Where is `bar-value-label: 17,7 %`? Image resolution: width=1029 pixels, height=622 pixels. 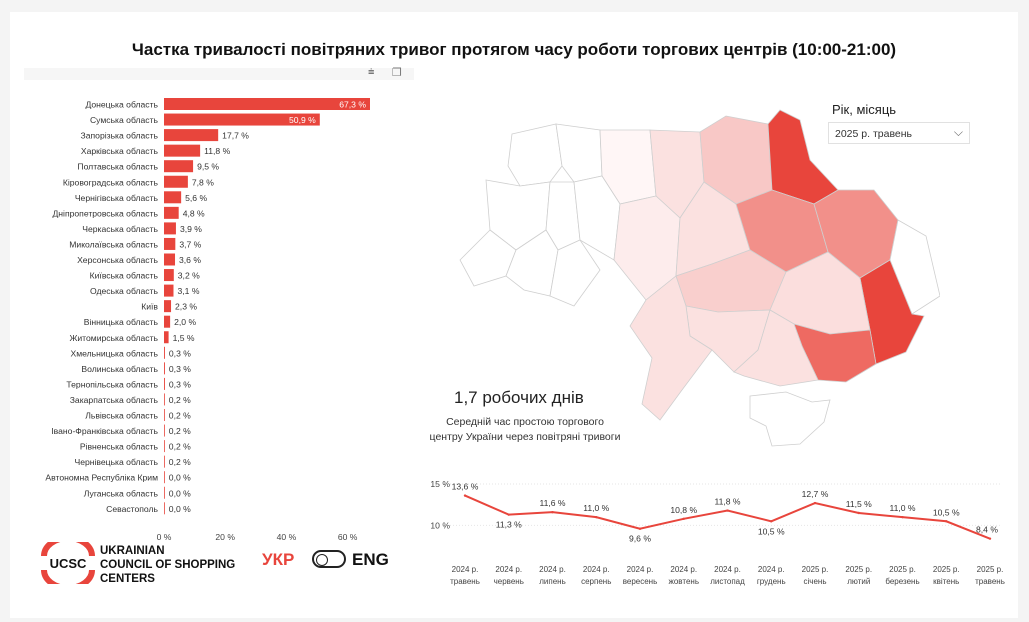
bar-value-label: 17,7 % is located at coordinates (235, 136).